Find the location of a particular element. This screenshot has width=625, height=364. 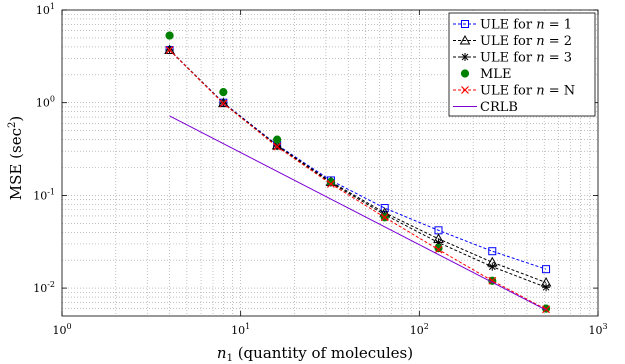

legend-label: MLE is located at coordinates (495, 74).